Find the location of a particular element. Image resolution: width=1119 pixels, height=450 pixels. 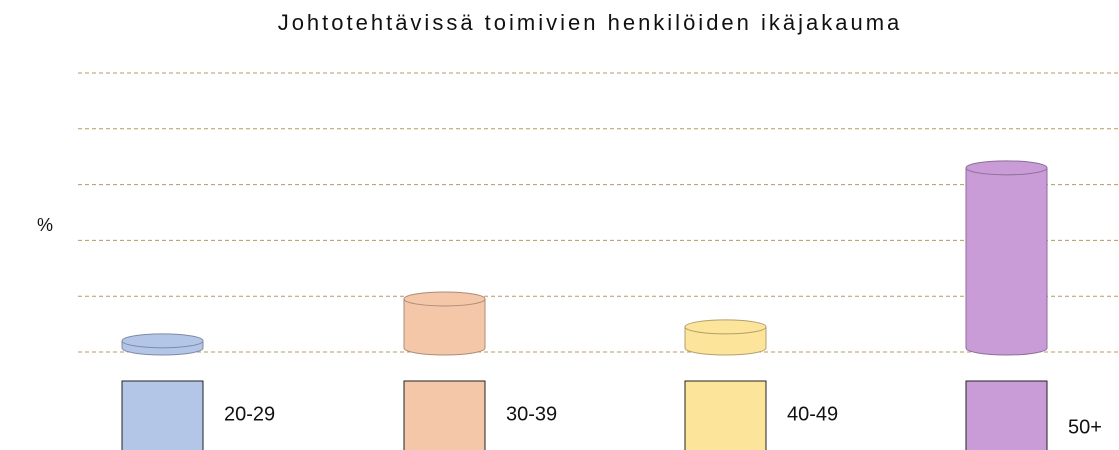

legend-label: 20-29 is located at coordinates (249, 414).